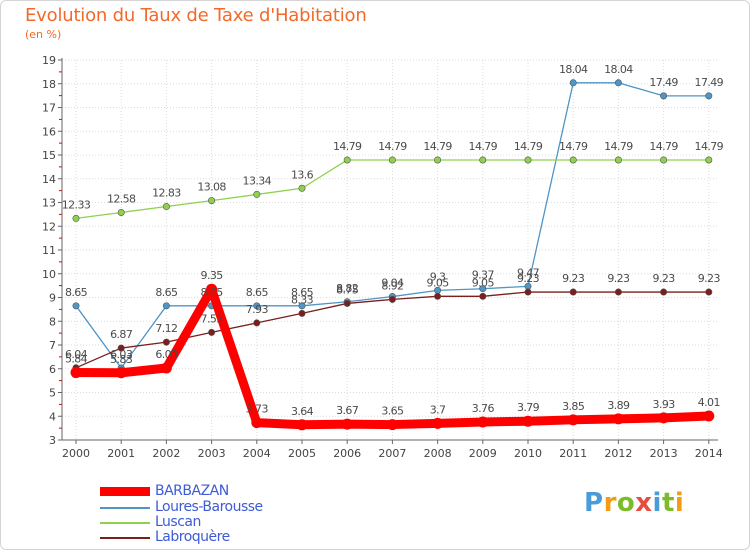 Image resolution: width=750 pixels, height=550 pixels. Describe the element at coordinates (634, 503) in the screenshot. I see `proxiti-logo: Proxiti` at that location.